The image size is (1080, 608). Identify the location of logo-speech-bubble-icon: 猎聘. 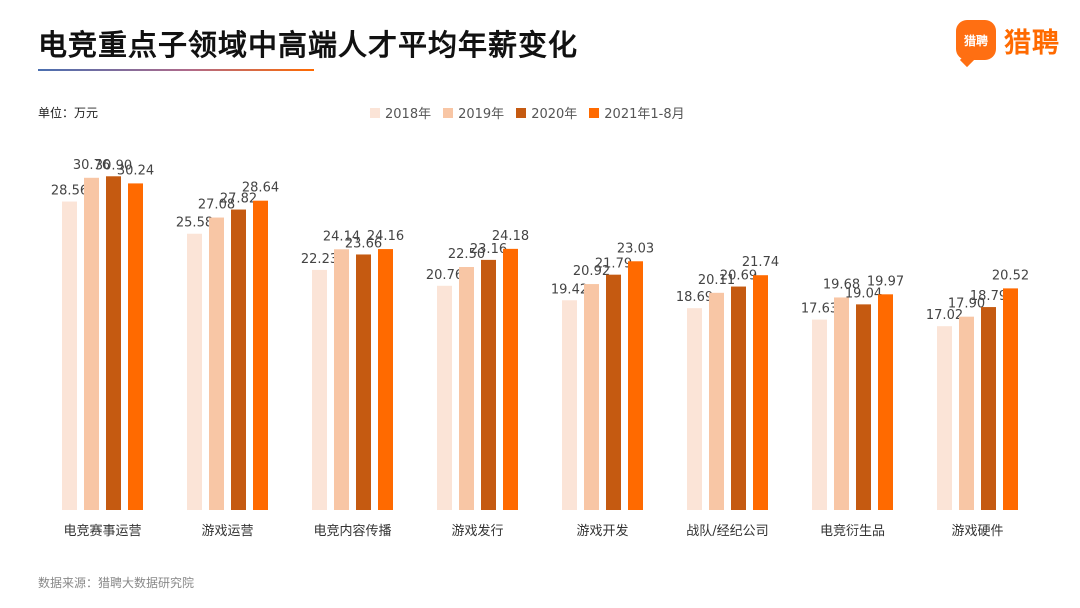
(976, 40).